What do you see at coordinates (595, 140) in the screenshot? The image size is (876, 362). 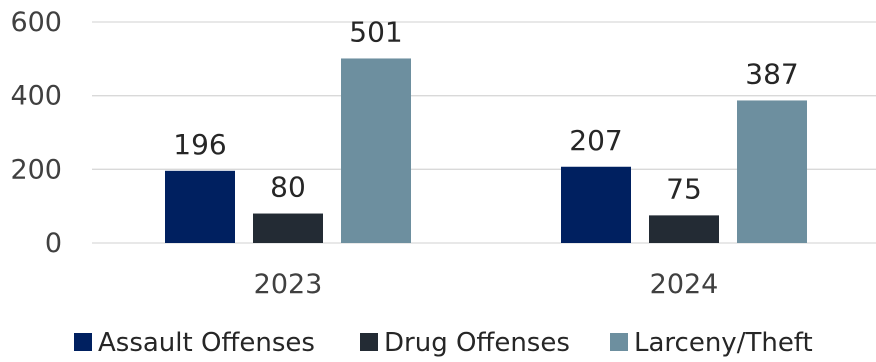 I see `data-label: 207` at bounding box center [595, 140].